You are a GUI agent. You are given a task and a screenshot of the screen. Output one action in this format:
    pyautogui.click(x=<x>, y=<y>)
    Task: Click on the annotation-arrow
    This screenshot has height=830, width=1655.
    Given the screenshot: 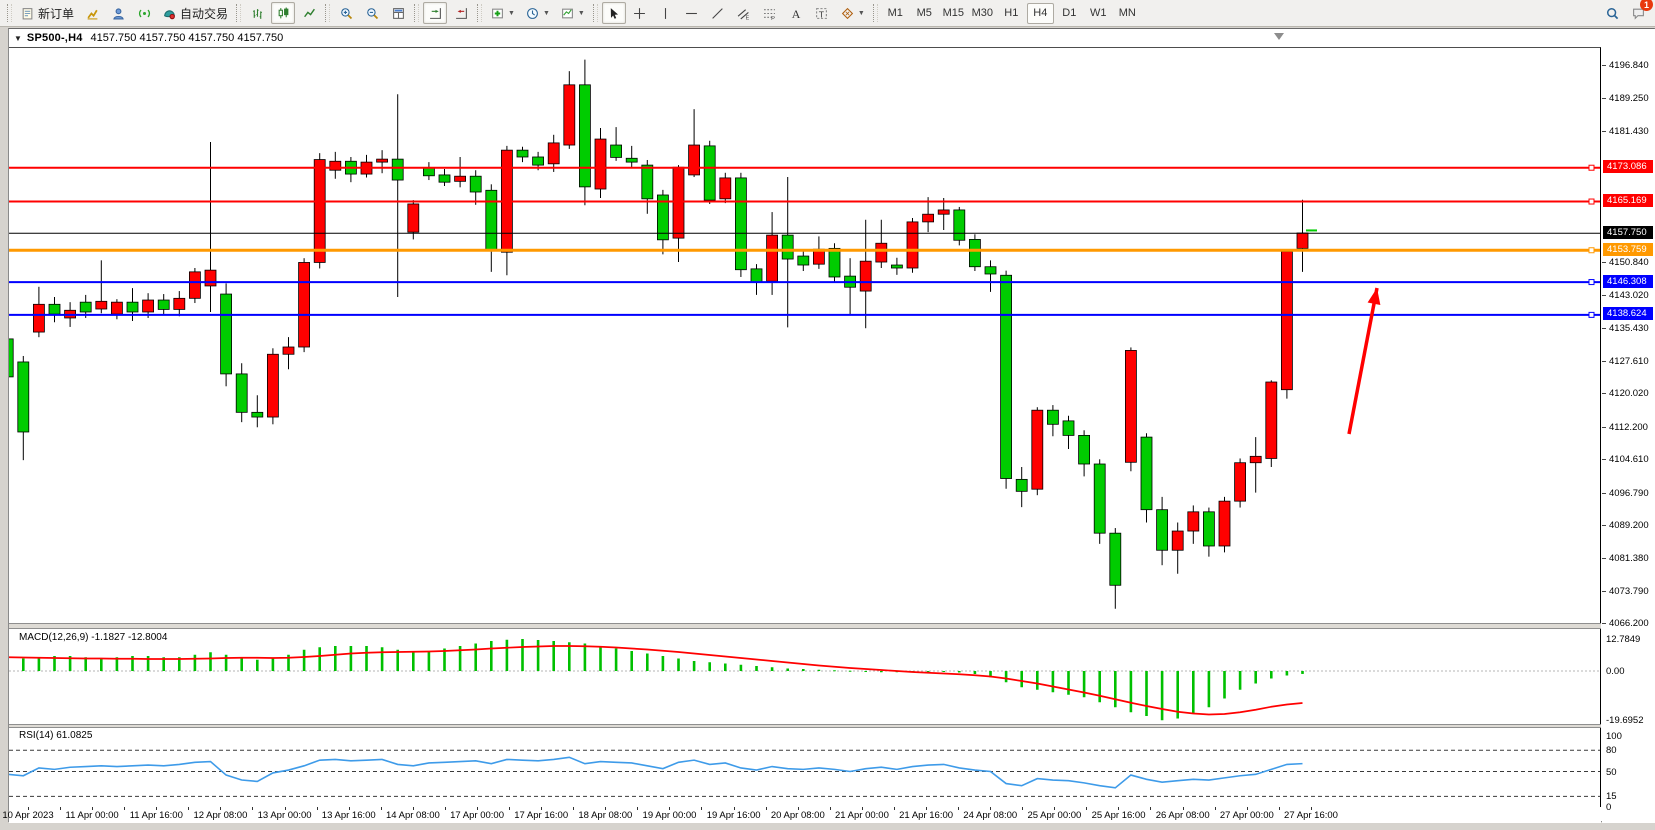 What is the action you would take?
    pyautogui.click(x=1364, y=361)
    